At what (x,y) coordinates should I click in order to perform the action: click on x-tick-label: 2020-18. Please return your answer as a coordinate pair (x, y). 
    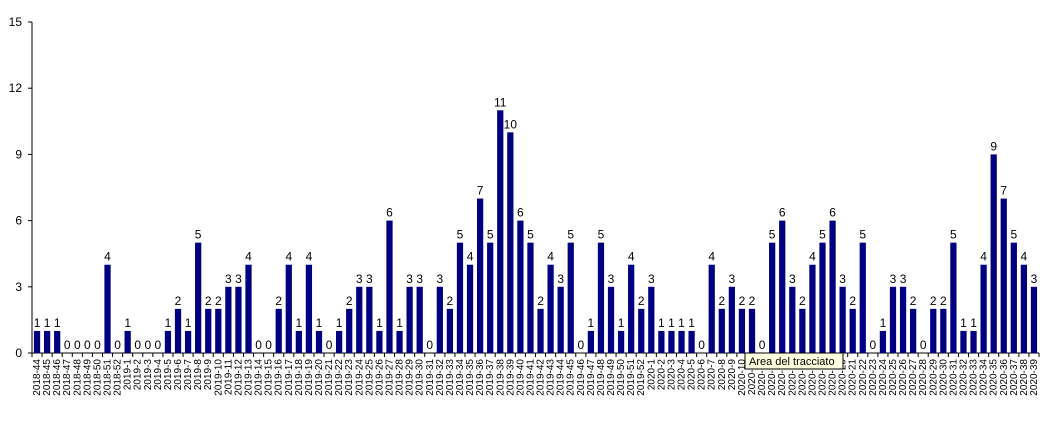
    Looking at the image, I should click on (822, 377).